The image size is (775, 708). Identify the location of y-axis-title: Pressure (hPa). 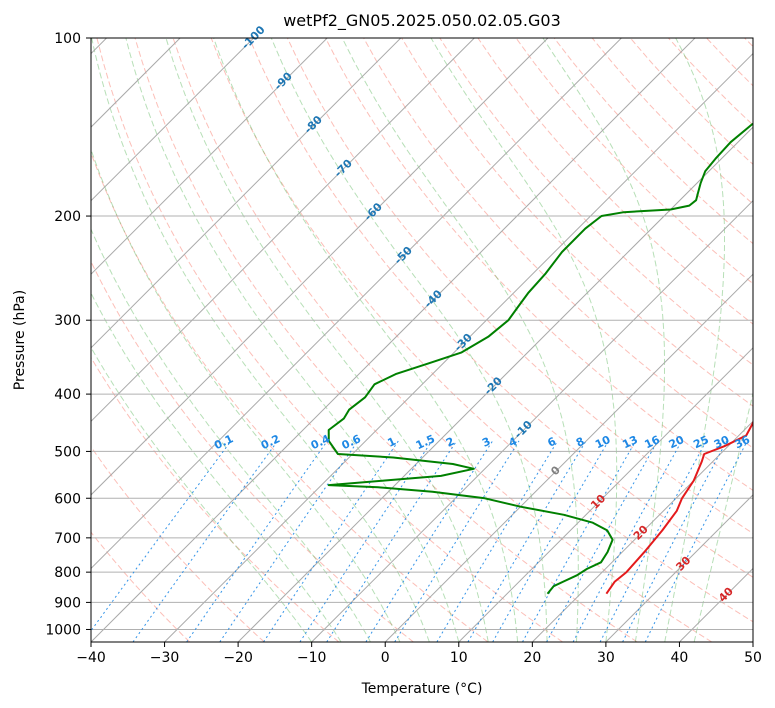
(20, 340).